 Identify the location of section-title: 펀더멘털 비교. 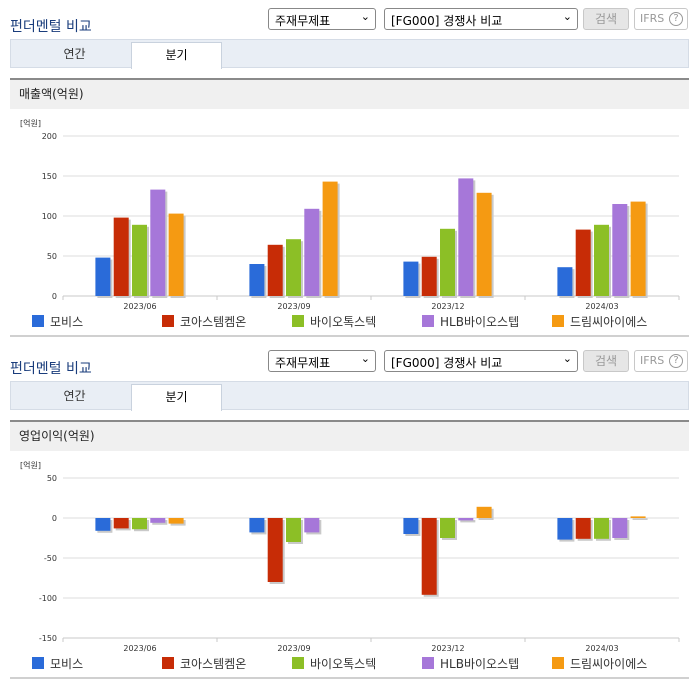
(51, 369).